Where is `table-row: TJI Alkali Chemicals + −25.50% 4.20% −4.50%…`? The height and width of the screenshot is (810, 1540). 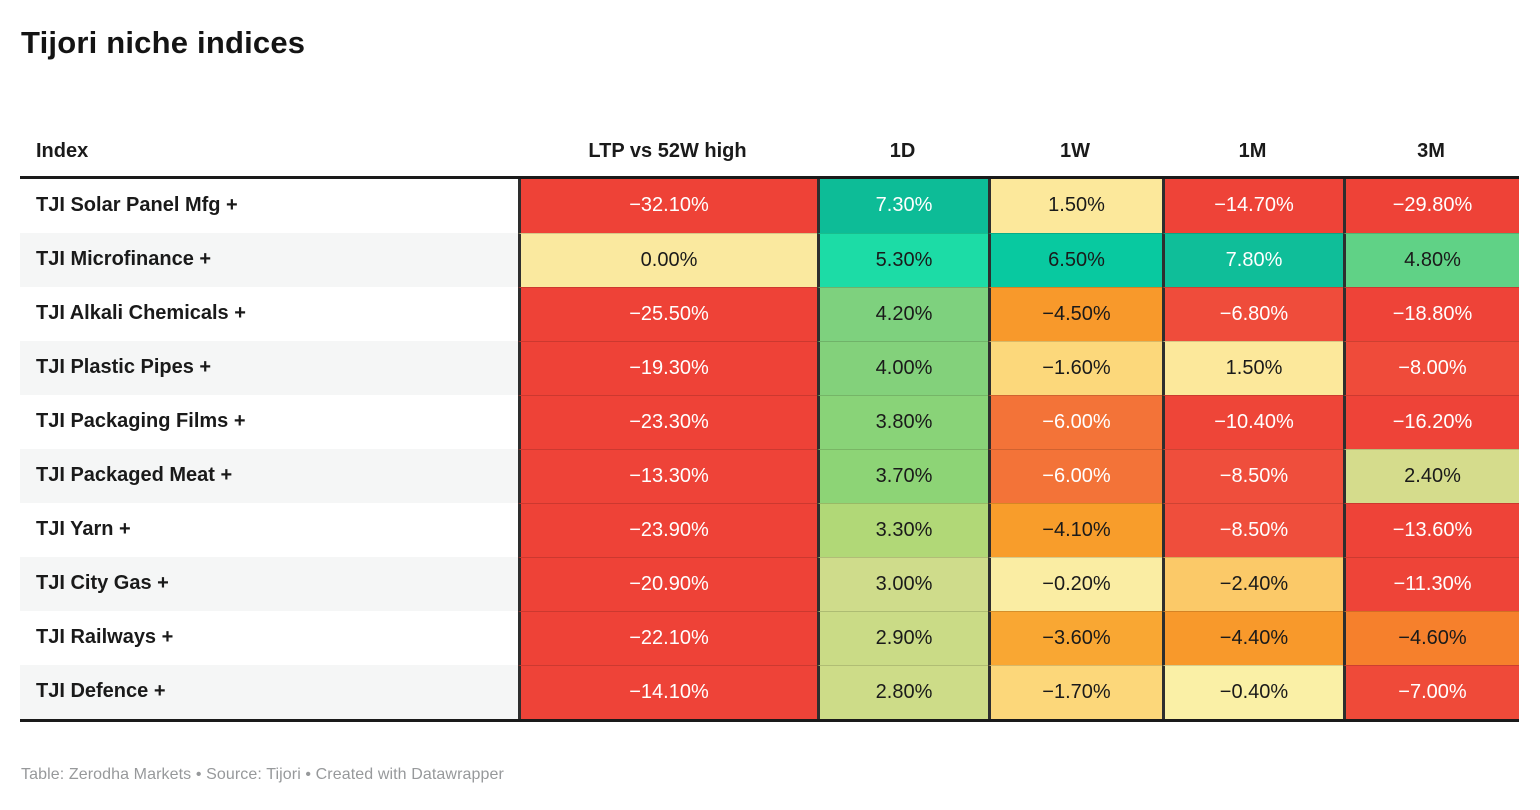
table-row: TJI Alkali Chemicals + −25.50% 4.20% −4.50%… is located at coordinates (769, 313).